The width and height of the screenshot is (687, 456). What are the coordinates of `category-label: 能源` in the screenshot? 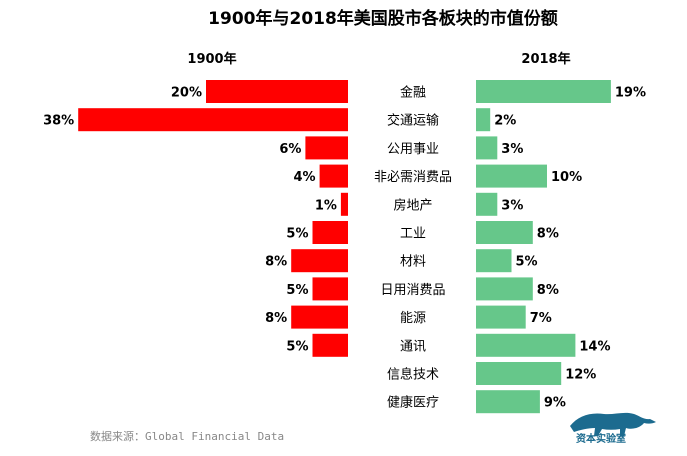 It's located at (413, 318).